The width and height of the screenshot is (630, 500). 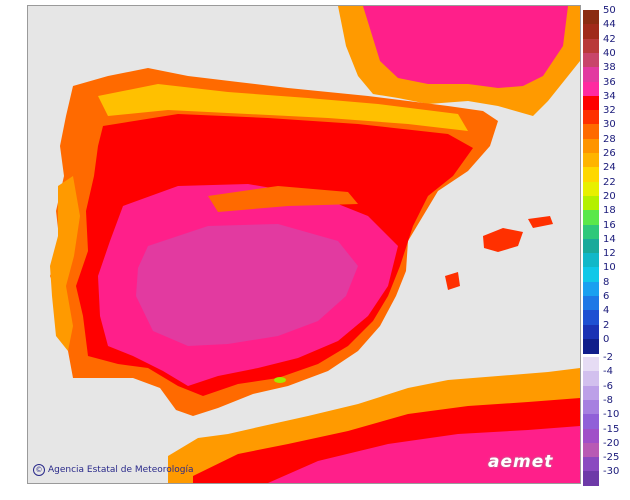 What do you see at coordinates (283, 199) in the screenshot?
I see `central-belt` at bounding box center [283, 199].